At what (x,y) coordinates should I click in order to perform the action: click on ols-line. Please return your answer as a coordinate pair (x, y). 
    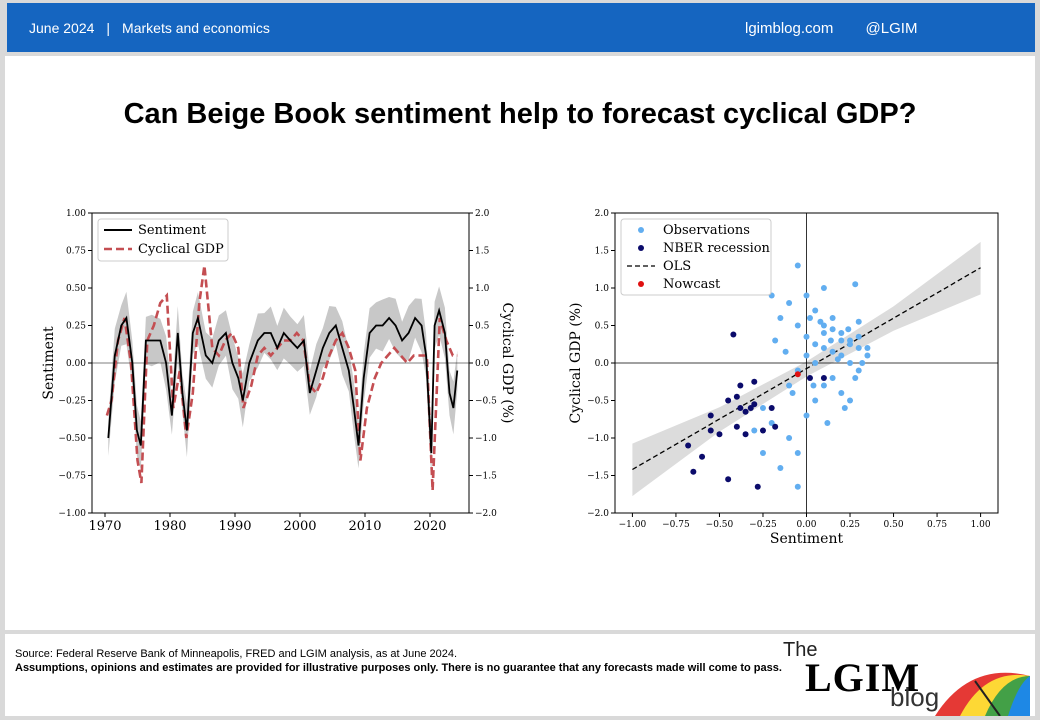
    Looking at the image, I should click on (806, 369).